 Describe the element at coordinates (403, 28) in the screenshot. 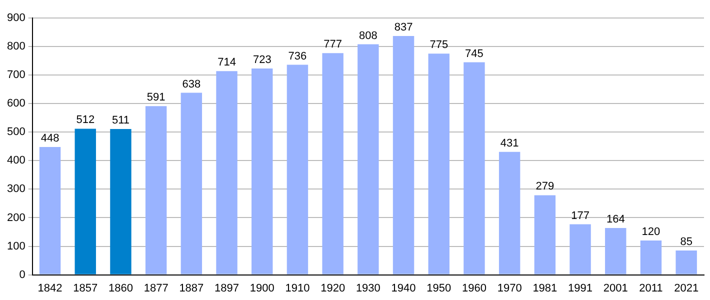

I see `data-label: 837` at that location.